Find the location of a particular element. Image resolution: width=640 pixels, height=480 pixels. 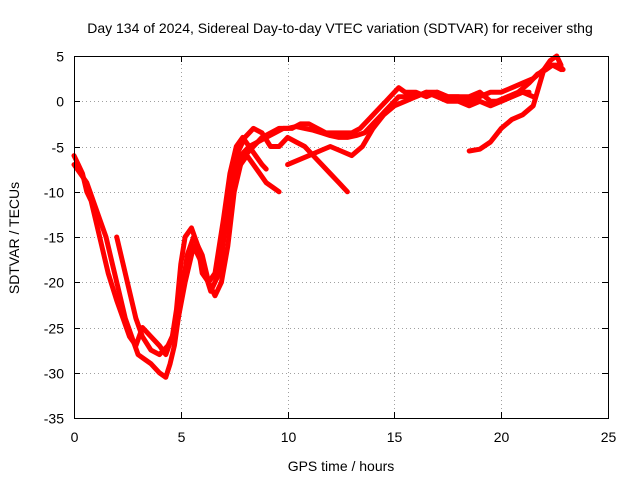

series-line-track-e is located at coordinates (384, 133).